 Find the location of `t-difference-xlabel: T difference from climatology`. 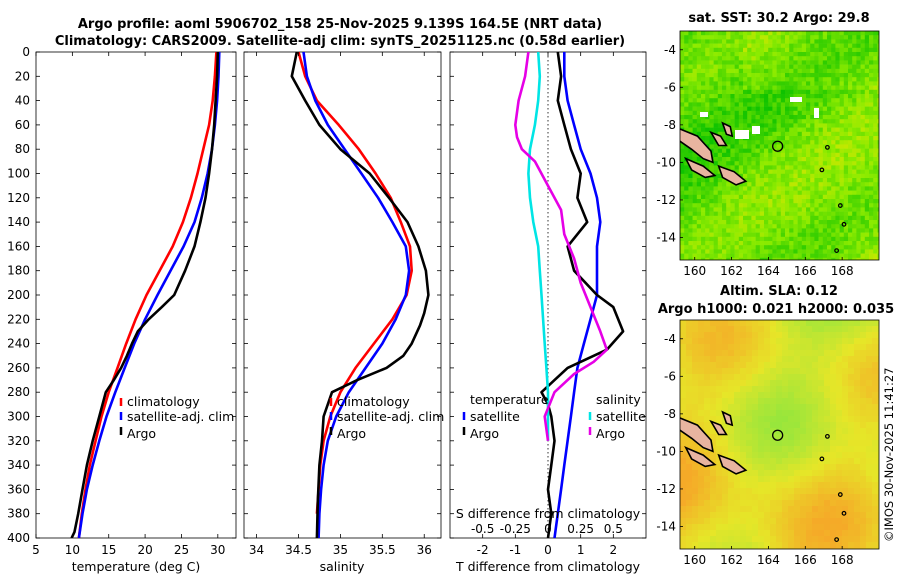

t-difference-xlabel: T difference from climatology is located at coordinates (548, 566).